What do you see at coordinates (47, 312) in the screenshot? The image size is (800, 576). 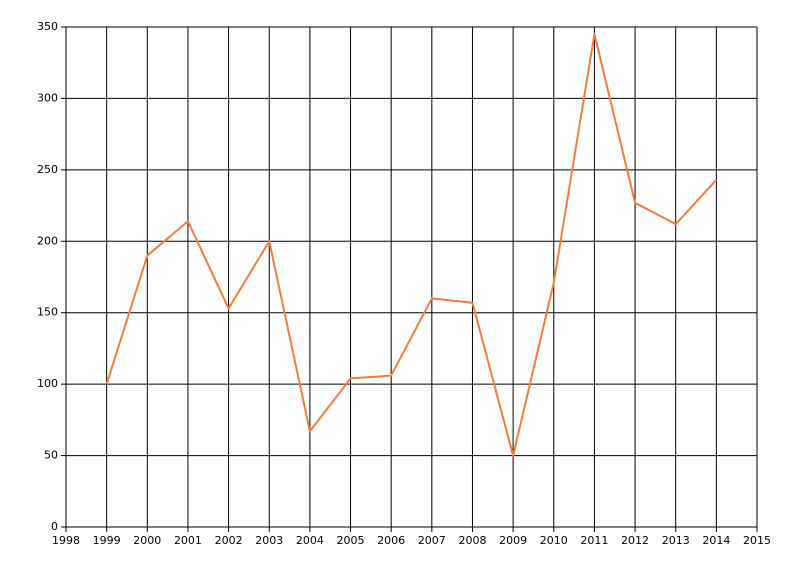 I see `y-tick-label: 150` at bounding box center [47, 312].